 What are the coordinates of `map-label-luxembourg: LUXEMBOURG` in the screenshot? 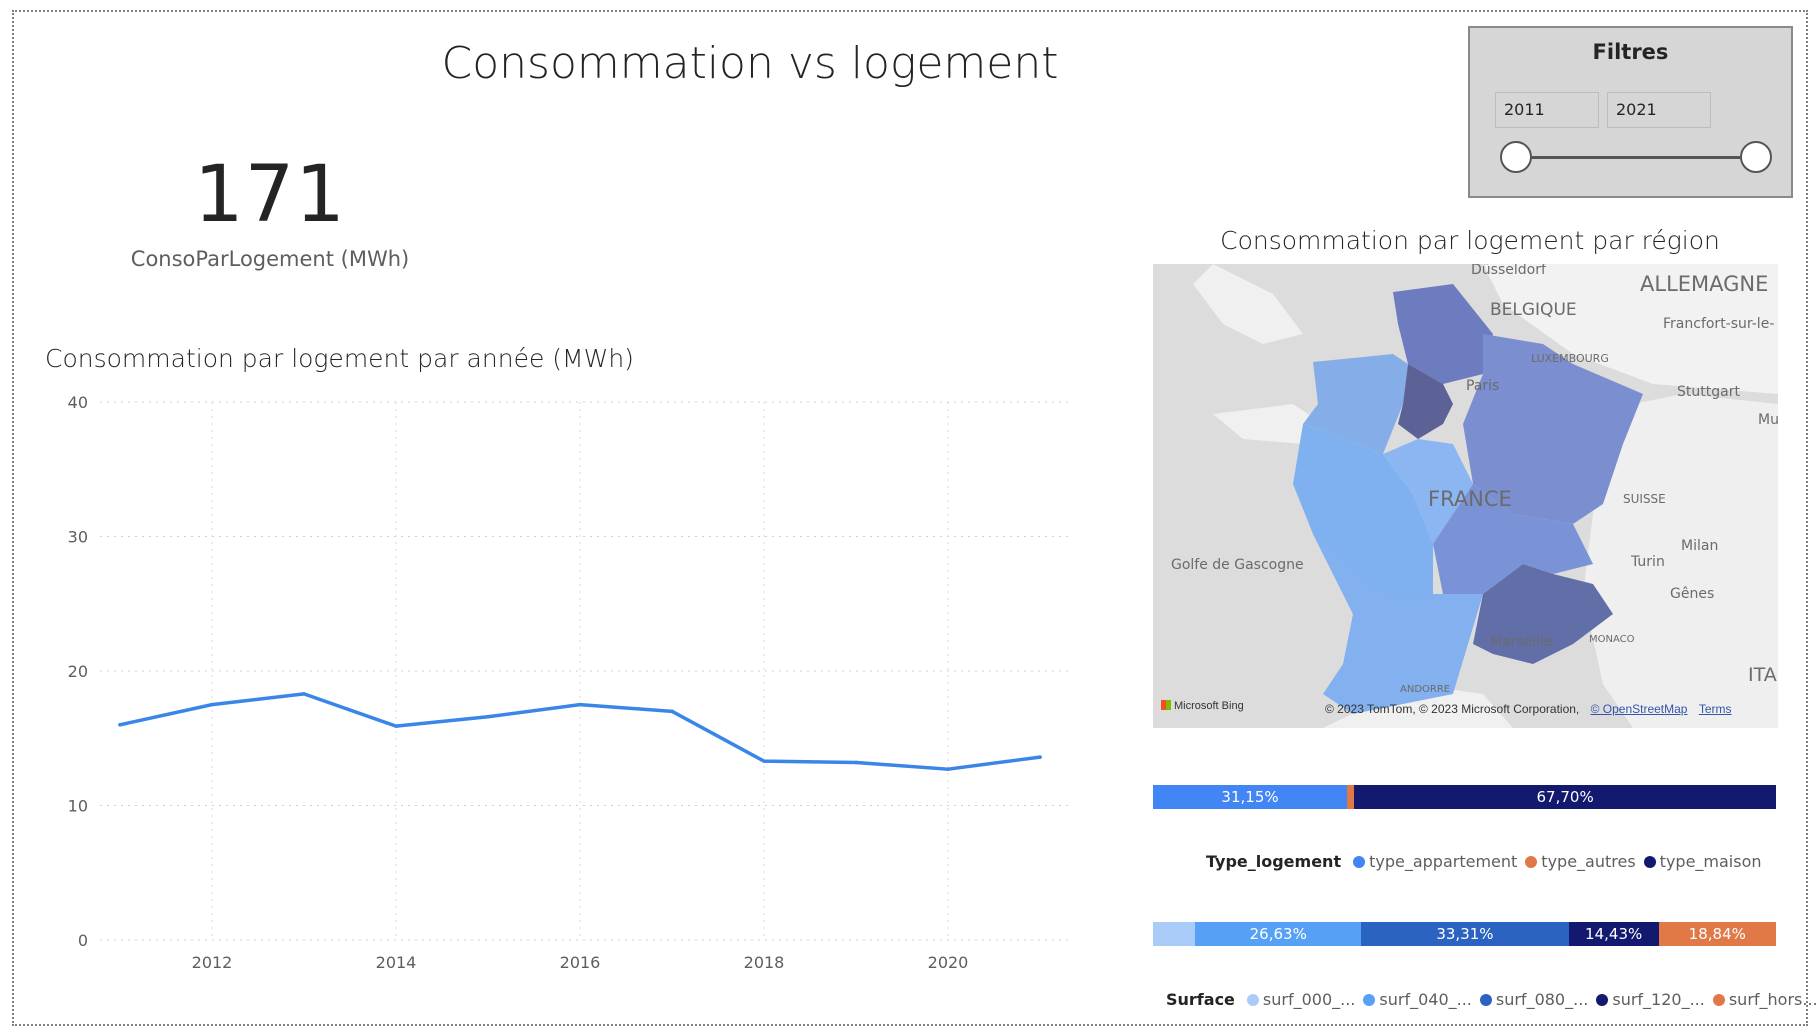 It's located at (1570, 358).